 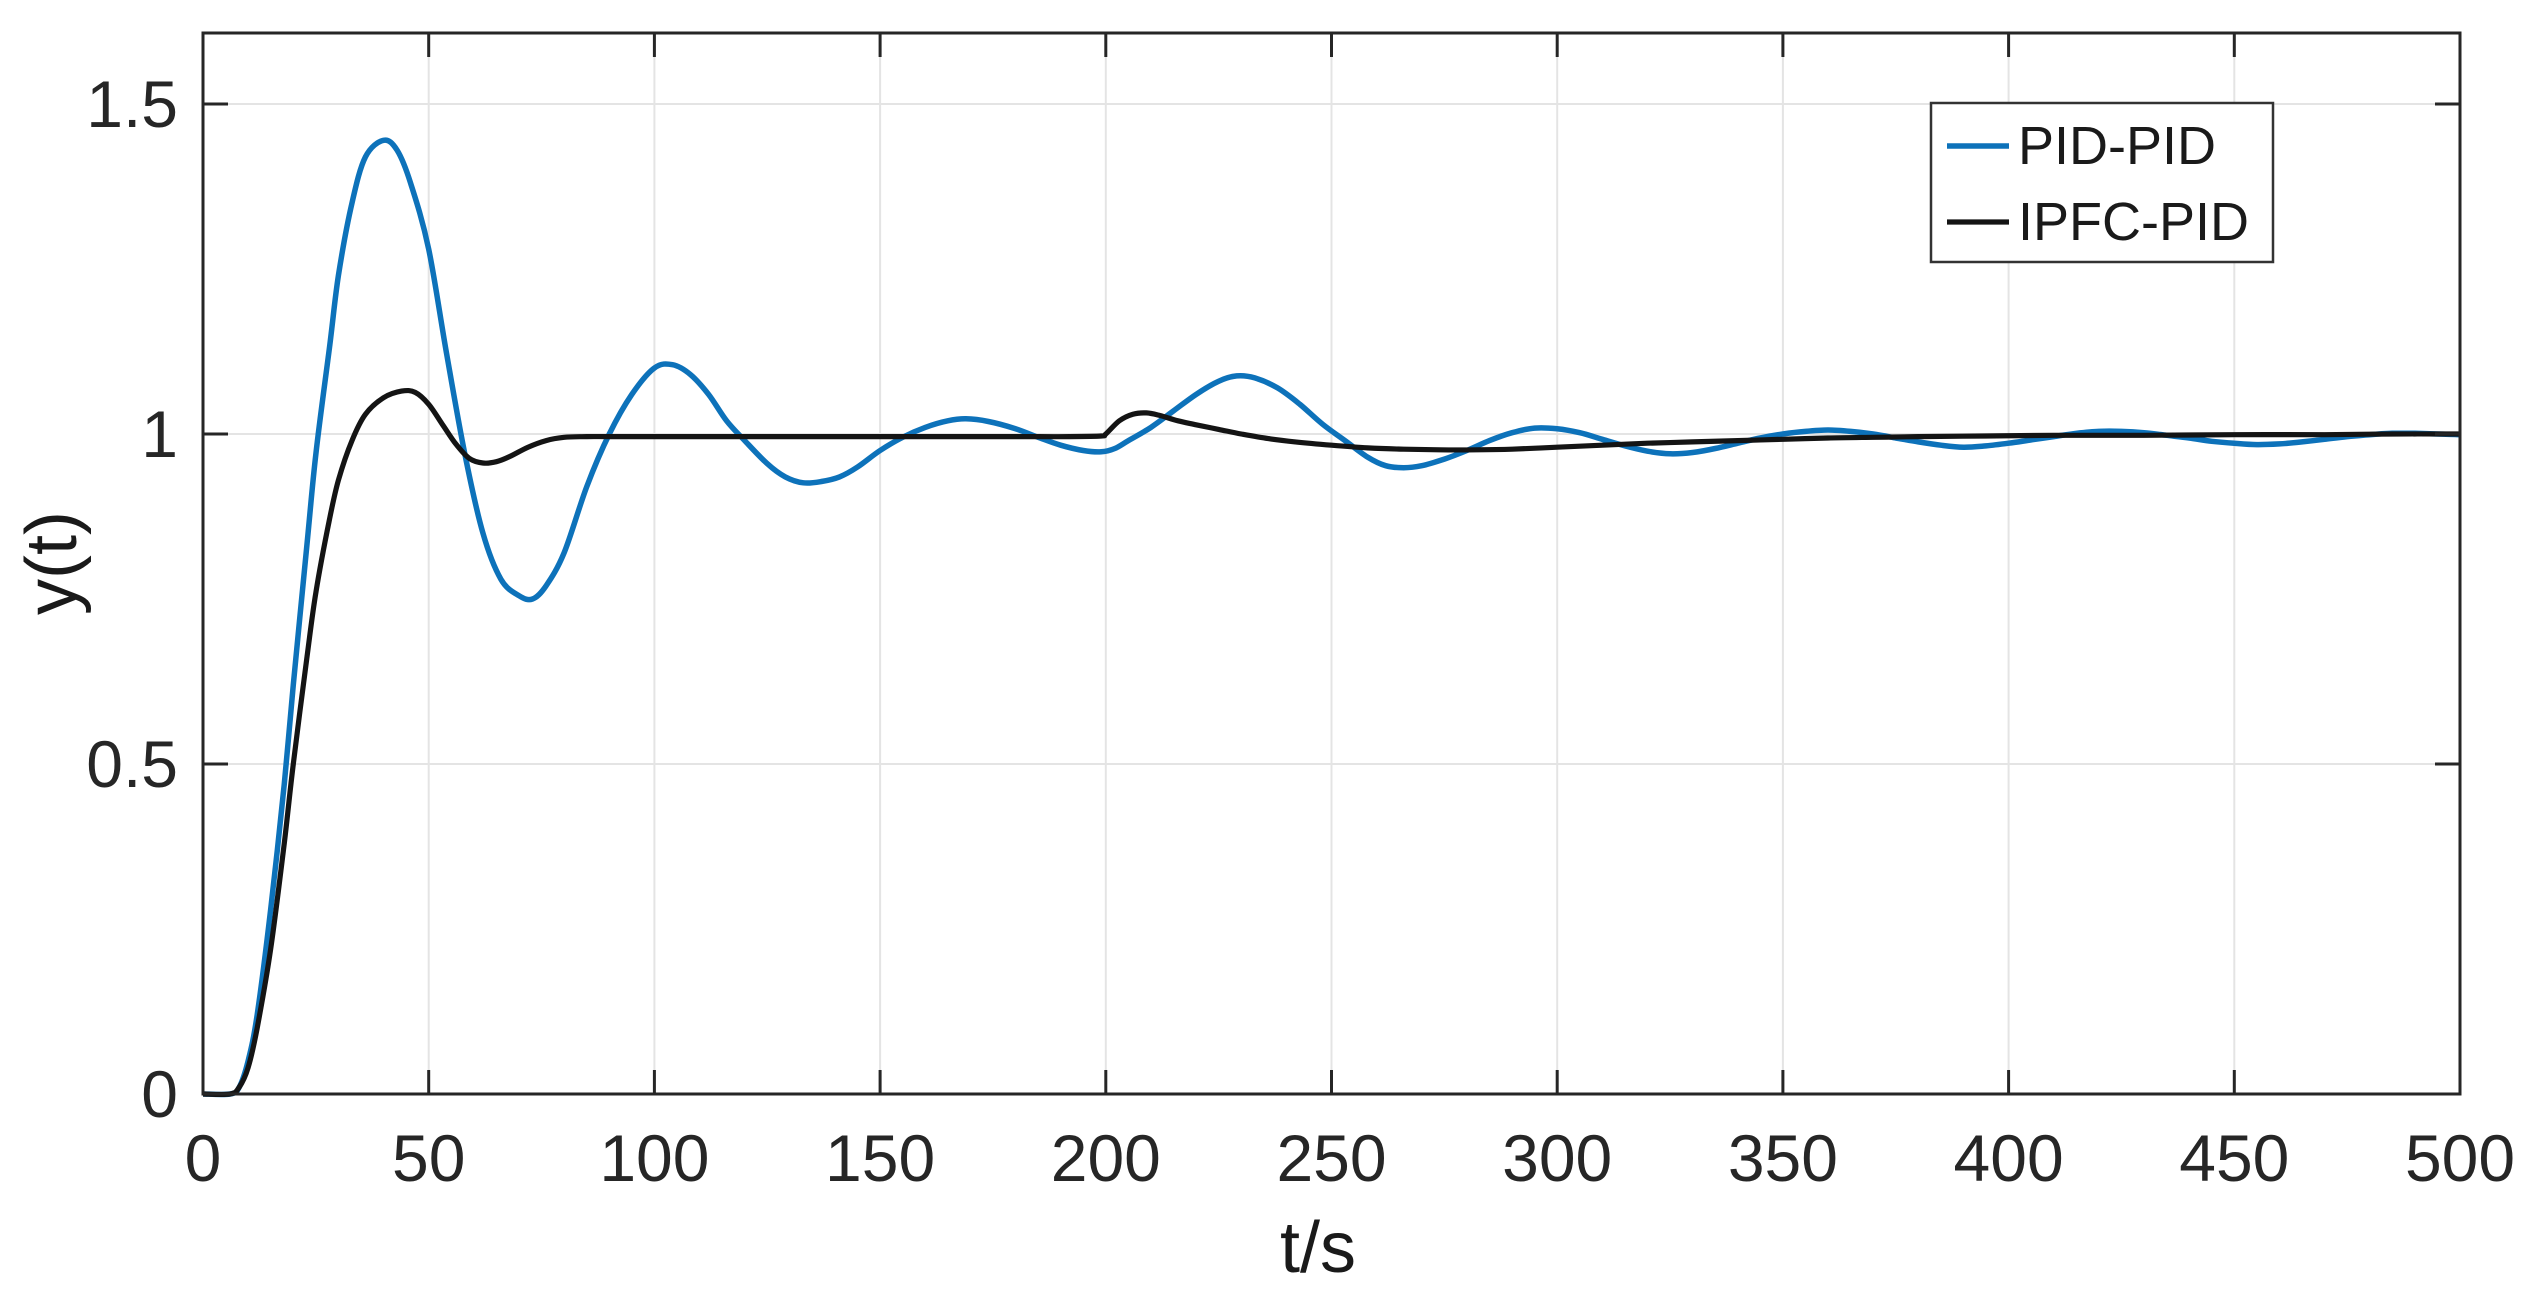 I want to click on legend-box, so click(x=2102, y=182).